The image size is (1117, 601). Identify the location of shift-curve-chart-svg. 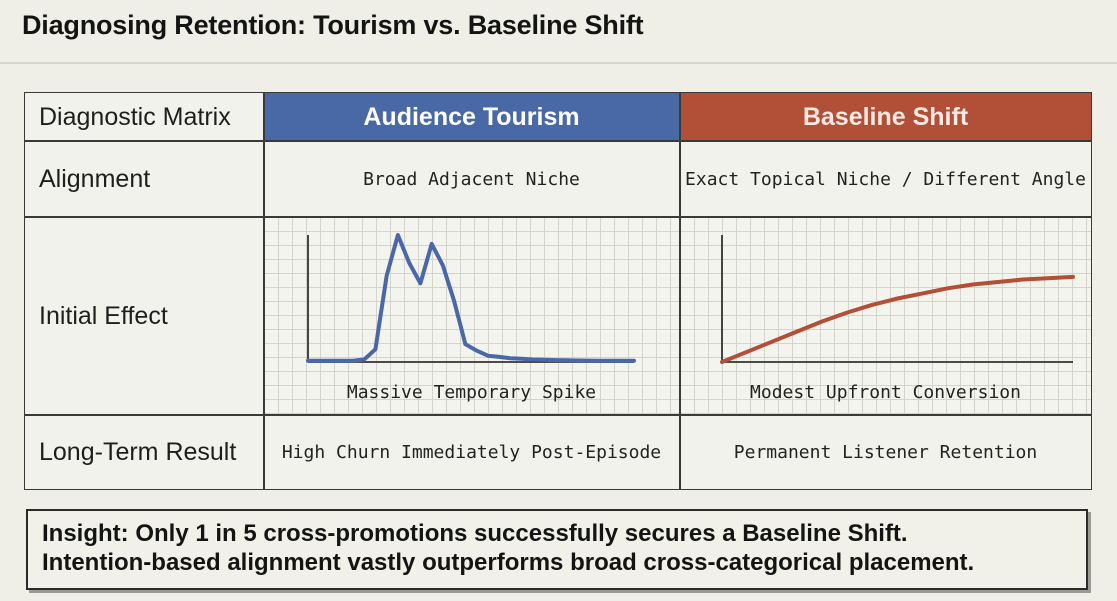
(897, 299).